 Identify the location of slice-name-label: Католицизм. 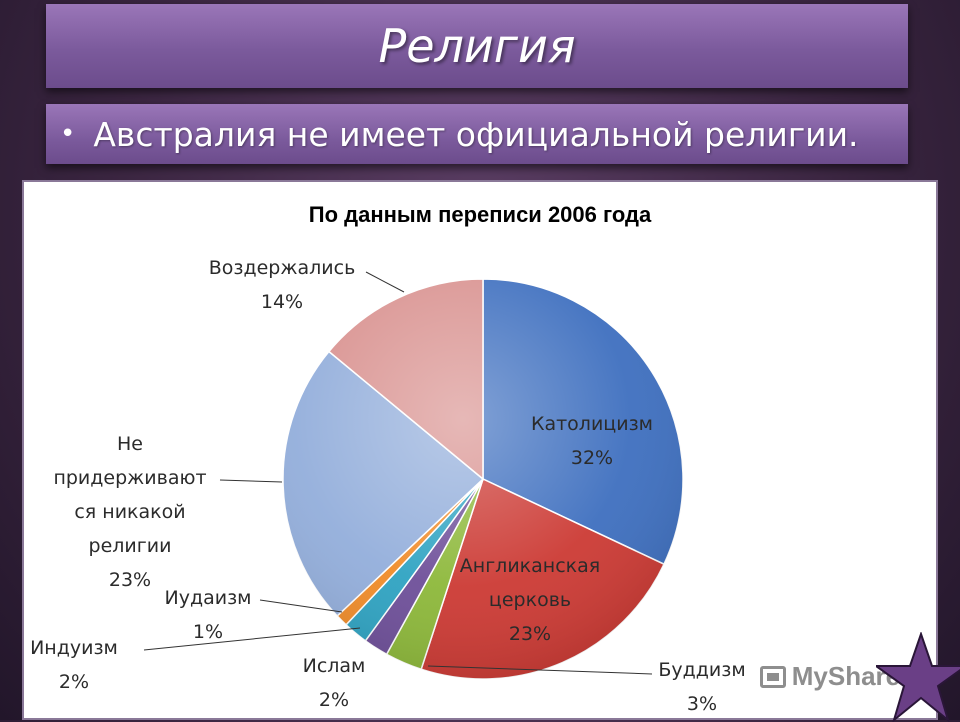
(592, 424).